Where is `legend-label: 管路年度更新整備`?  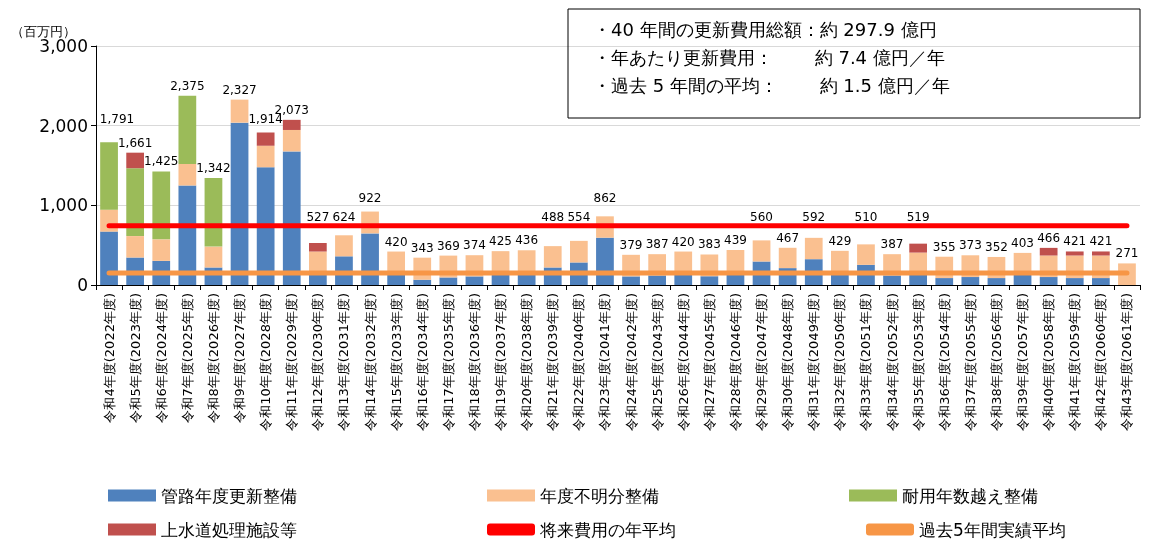 legend-label: 管路年度更新整備 is located at coordinates (229, 495).